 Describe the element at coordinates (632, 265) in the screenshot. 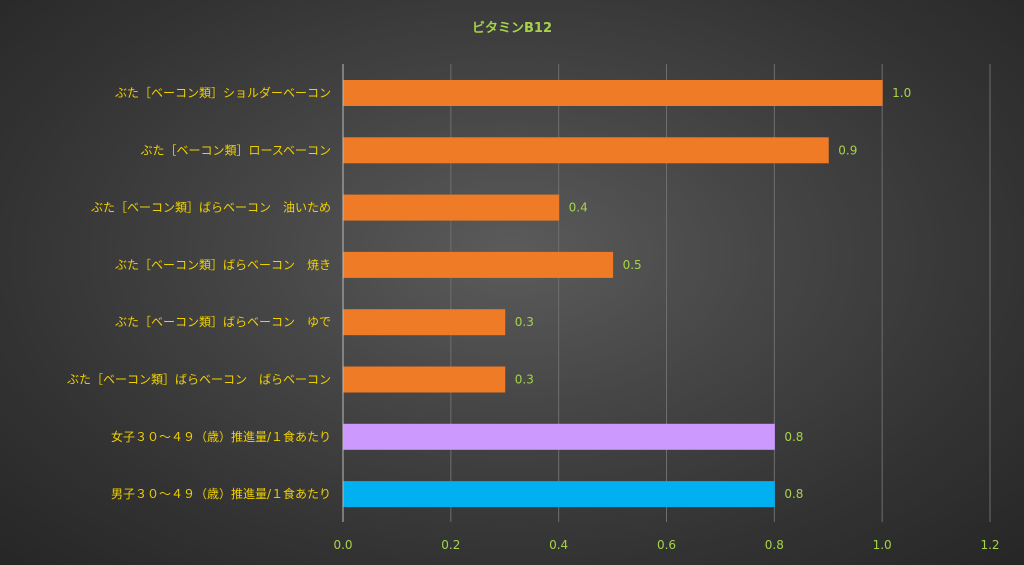

I see `data-label: 0.5` at that location.